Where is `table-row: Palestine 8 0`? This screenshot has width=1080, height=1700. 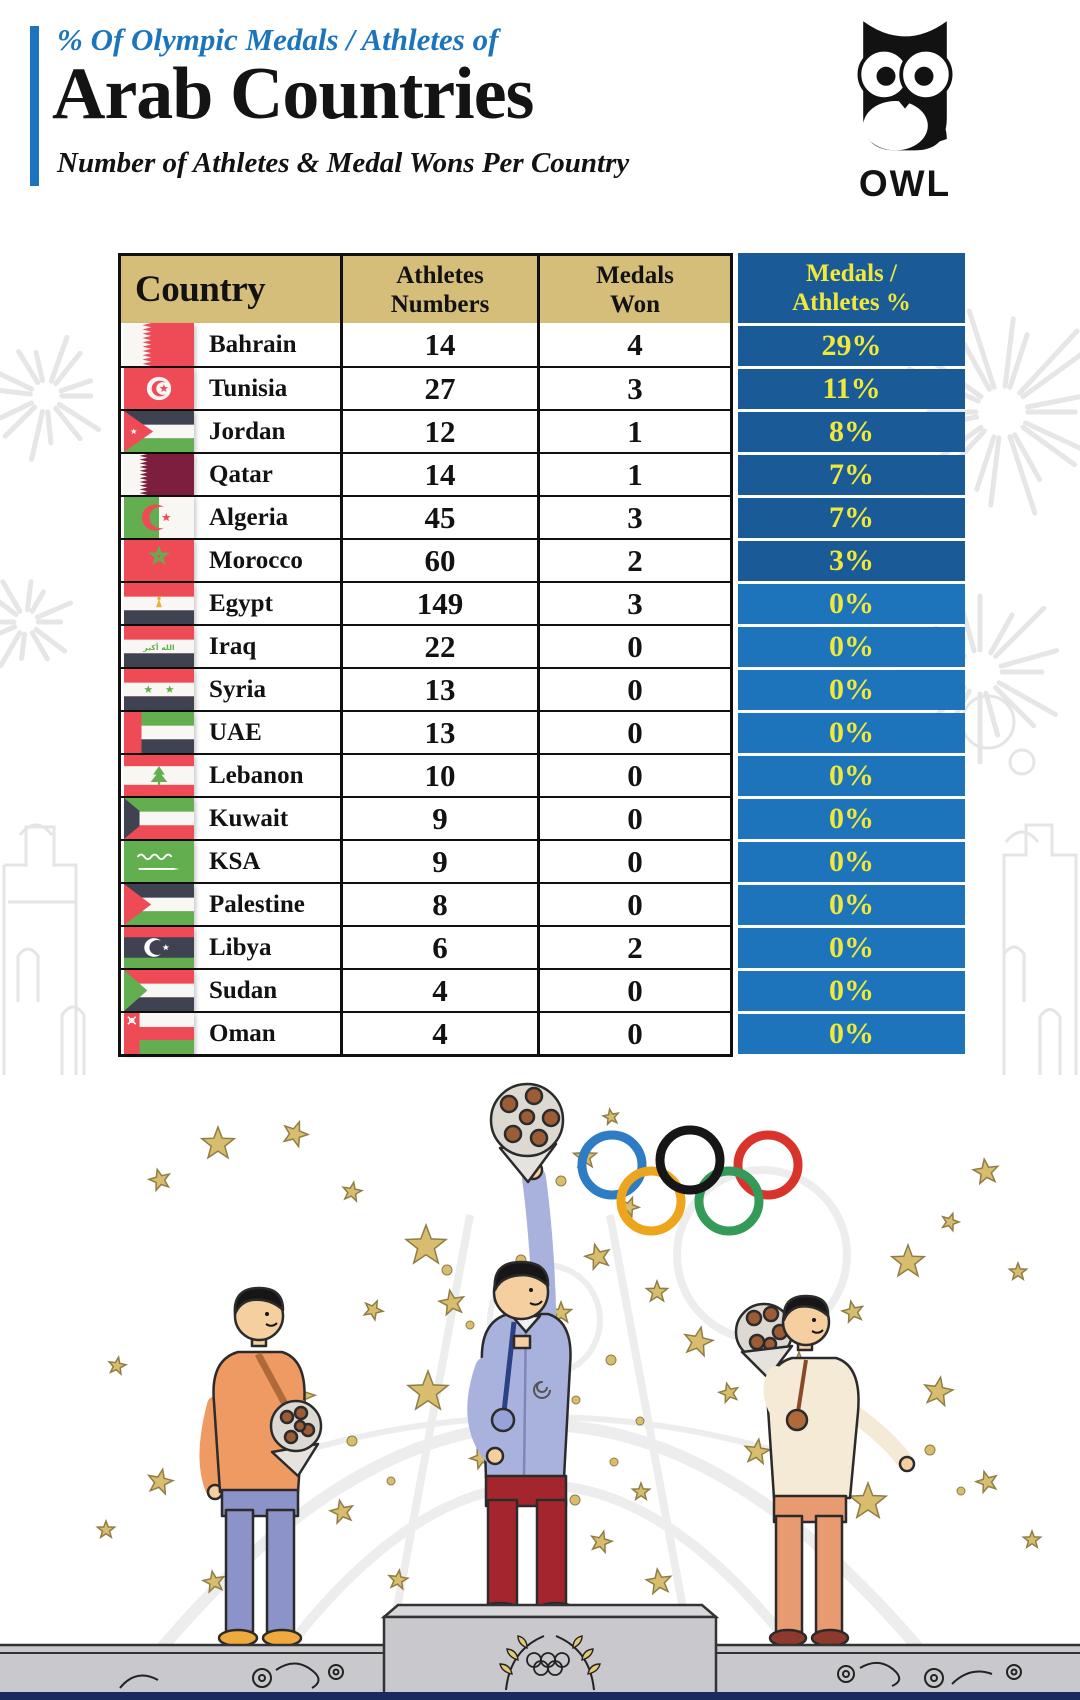
table-row: Palestine 8 0 is located at coordinates (425, 903).